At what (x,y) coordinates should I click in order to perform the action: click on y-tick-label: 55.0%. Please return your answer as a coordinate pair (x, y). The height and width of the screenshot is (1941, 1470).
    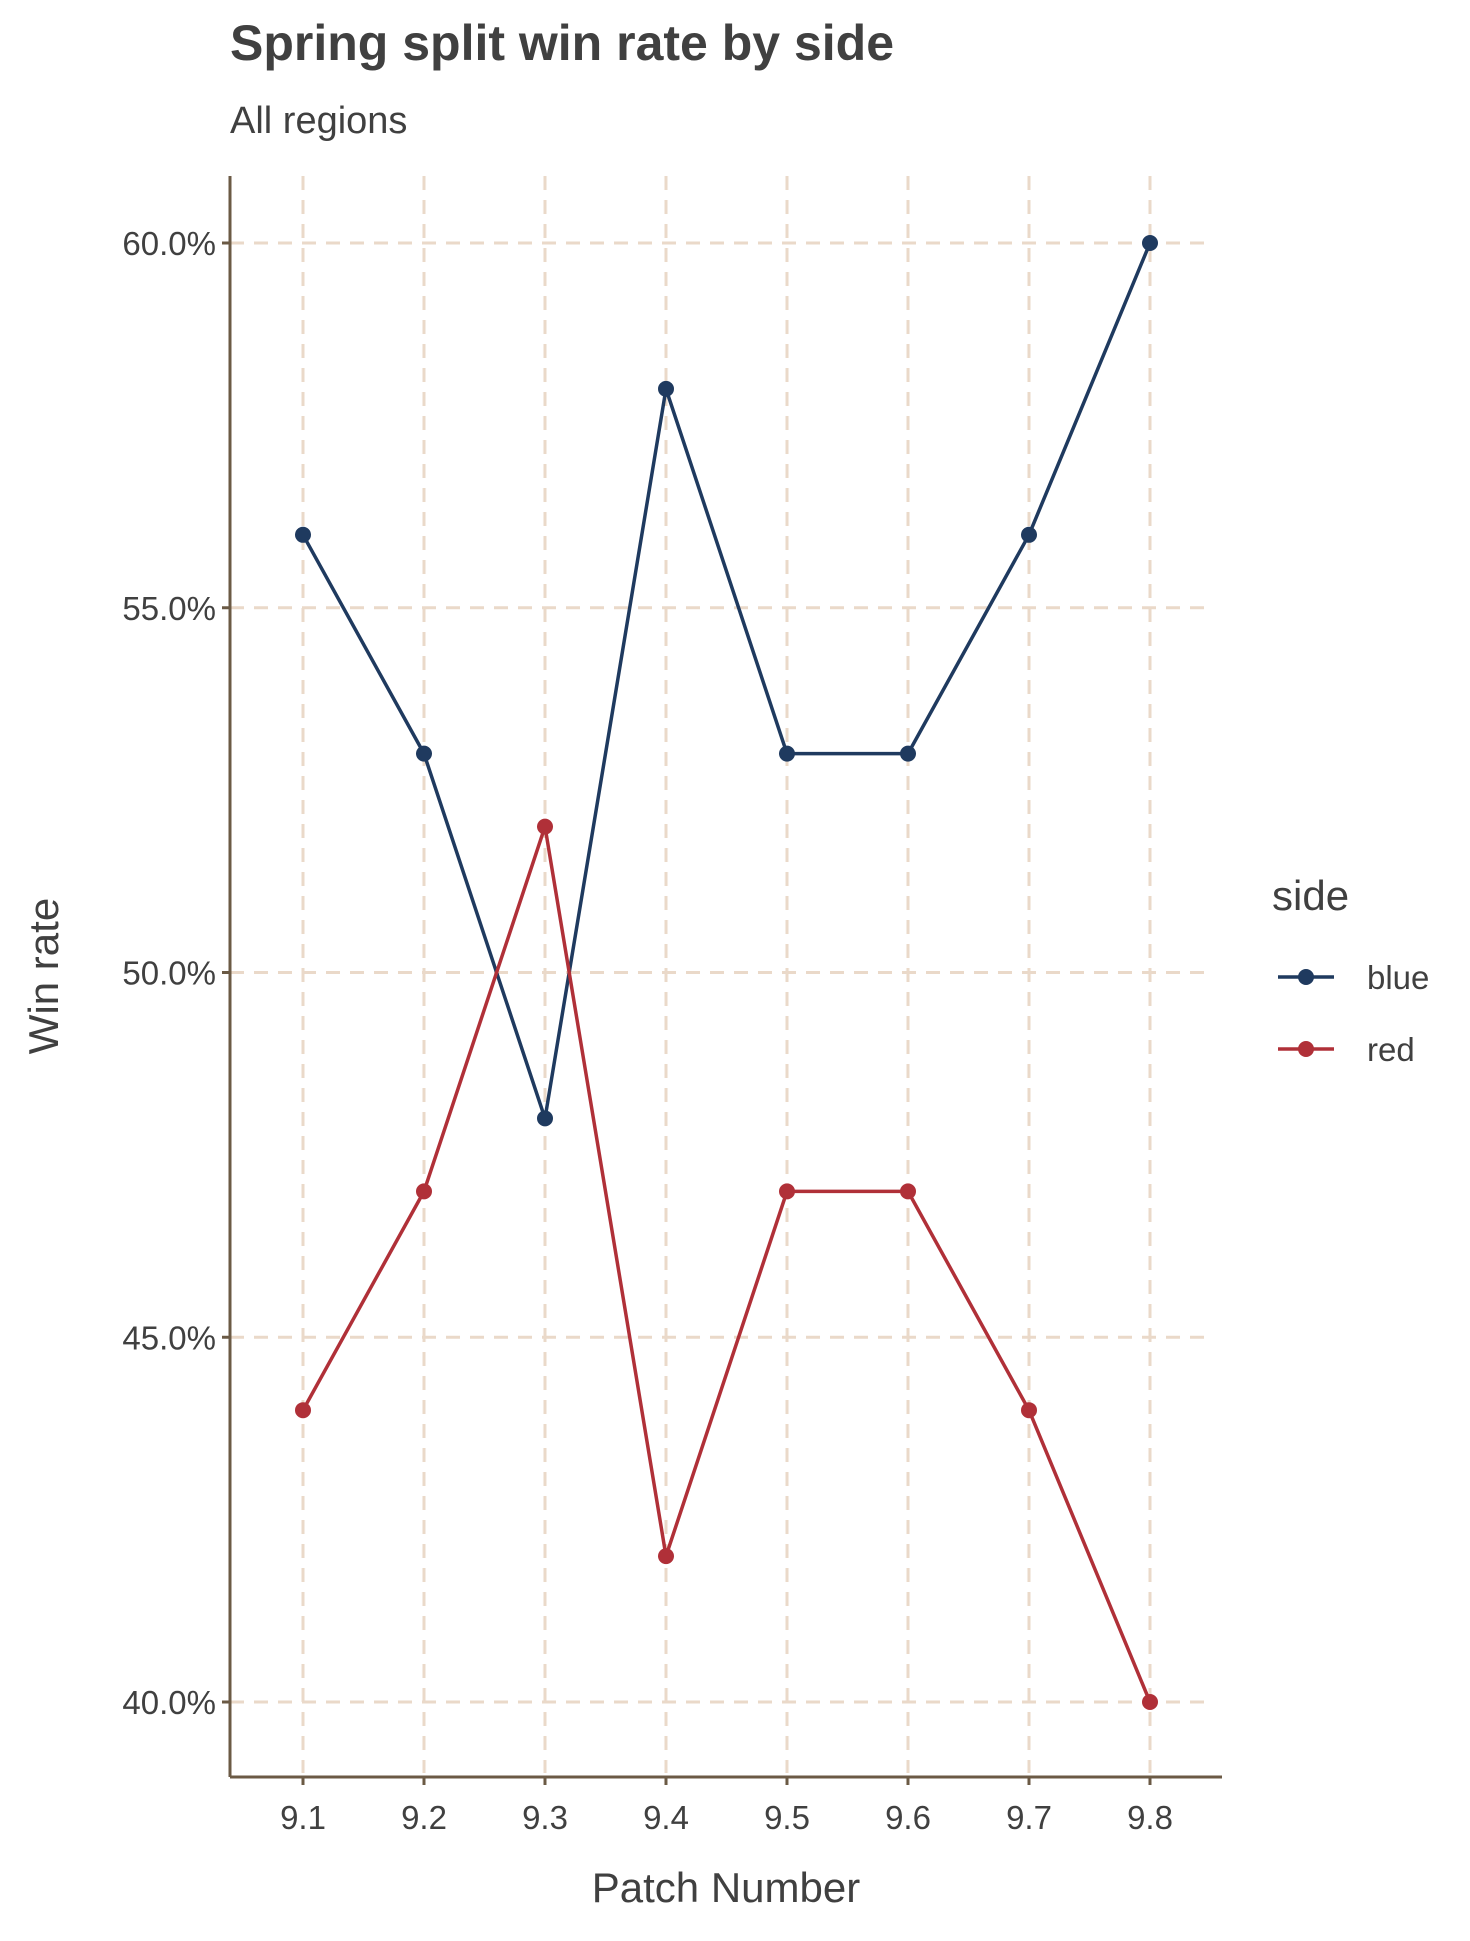
    Looking at the image, I should click on (169, 608).